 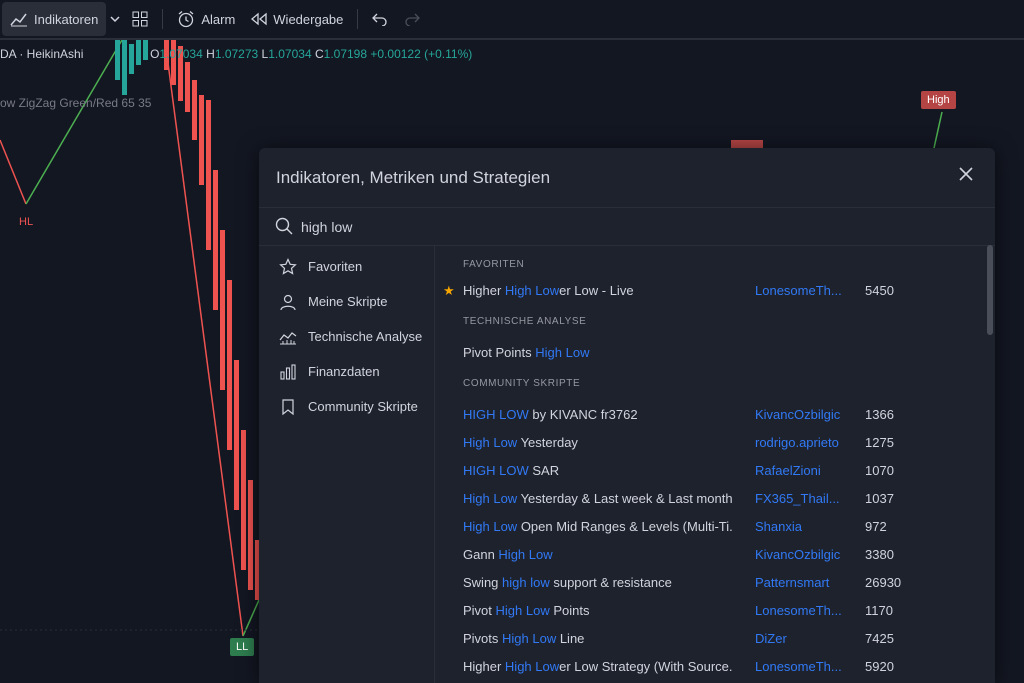 I want to click on sidebar-item-my-scripts: Meine Skripte, so click(x=346, y=301).